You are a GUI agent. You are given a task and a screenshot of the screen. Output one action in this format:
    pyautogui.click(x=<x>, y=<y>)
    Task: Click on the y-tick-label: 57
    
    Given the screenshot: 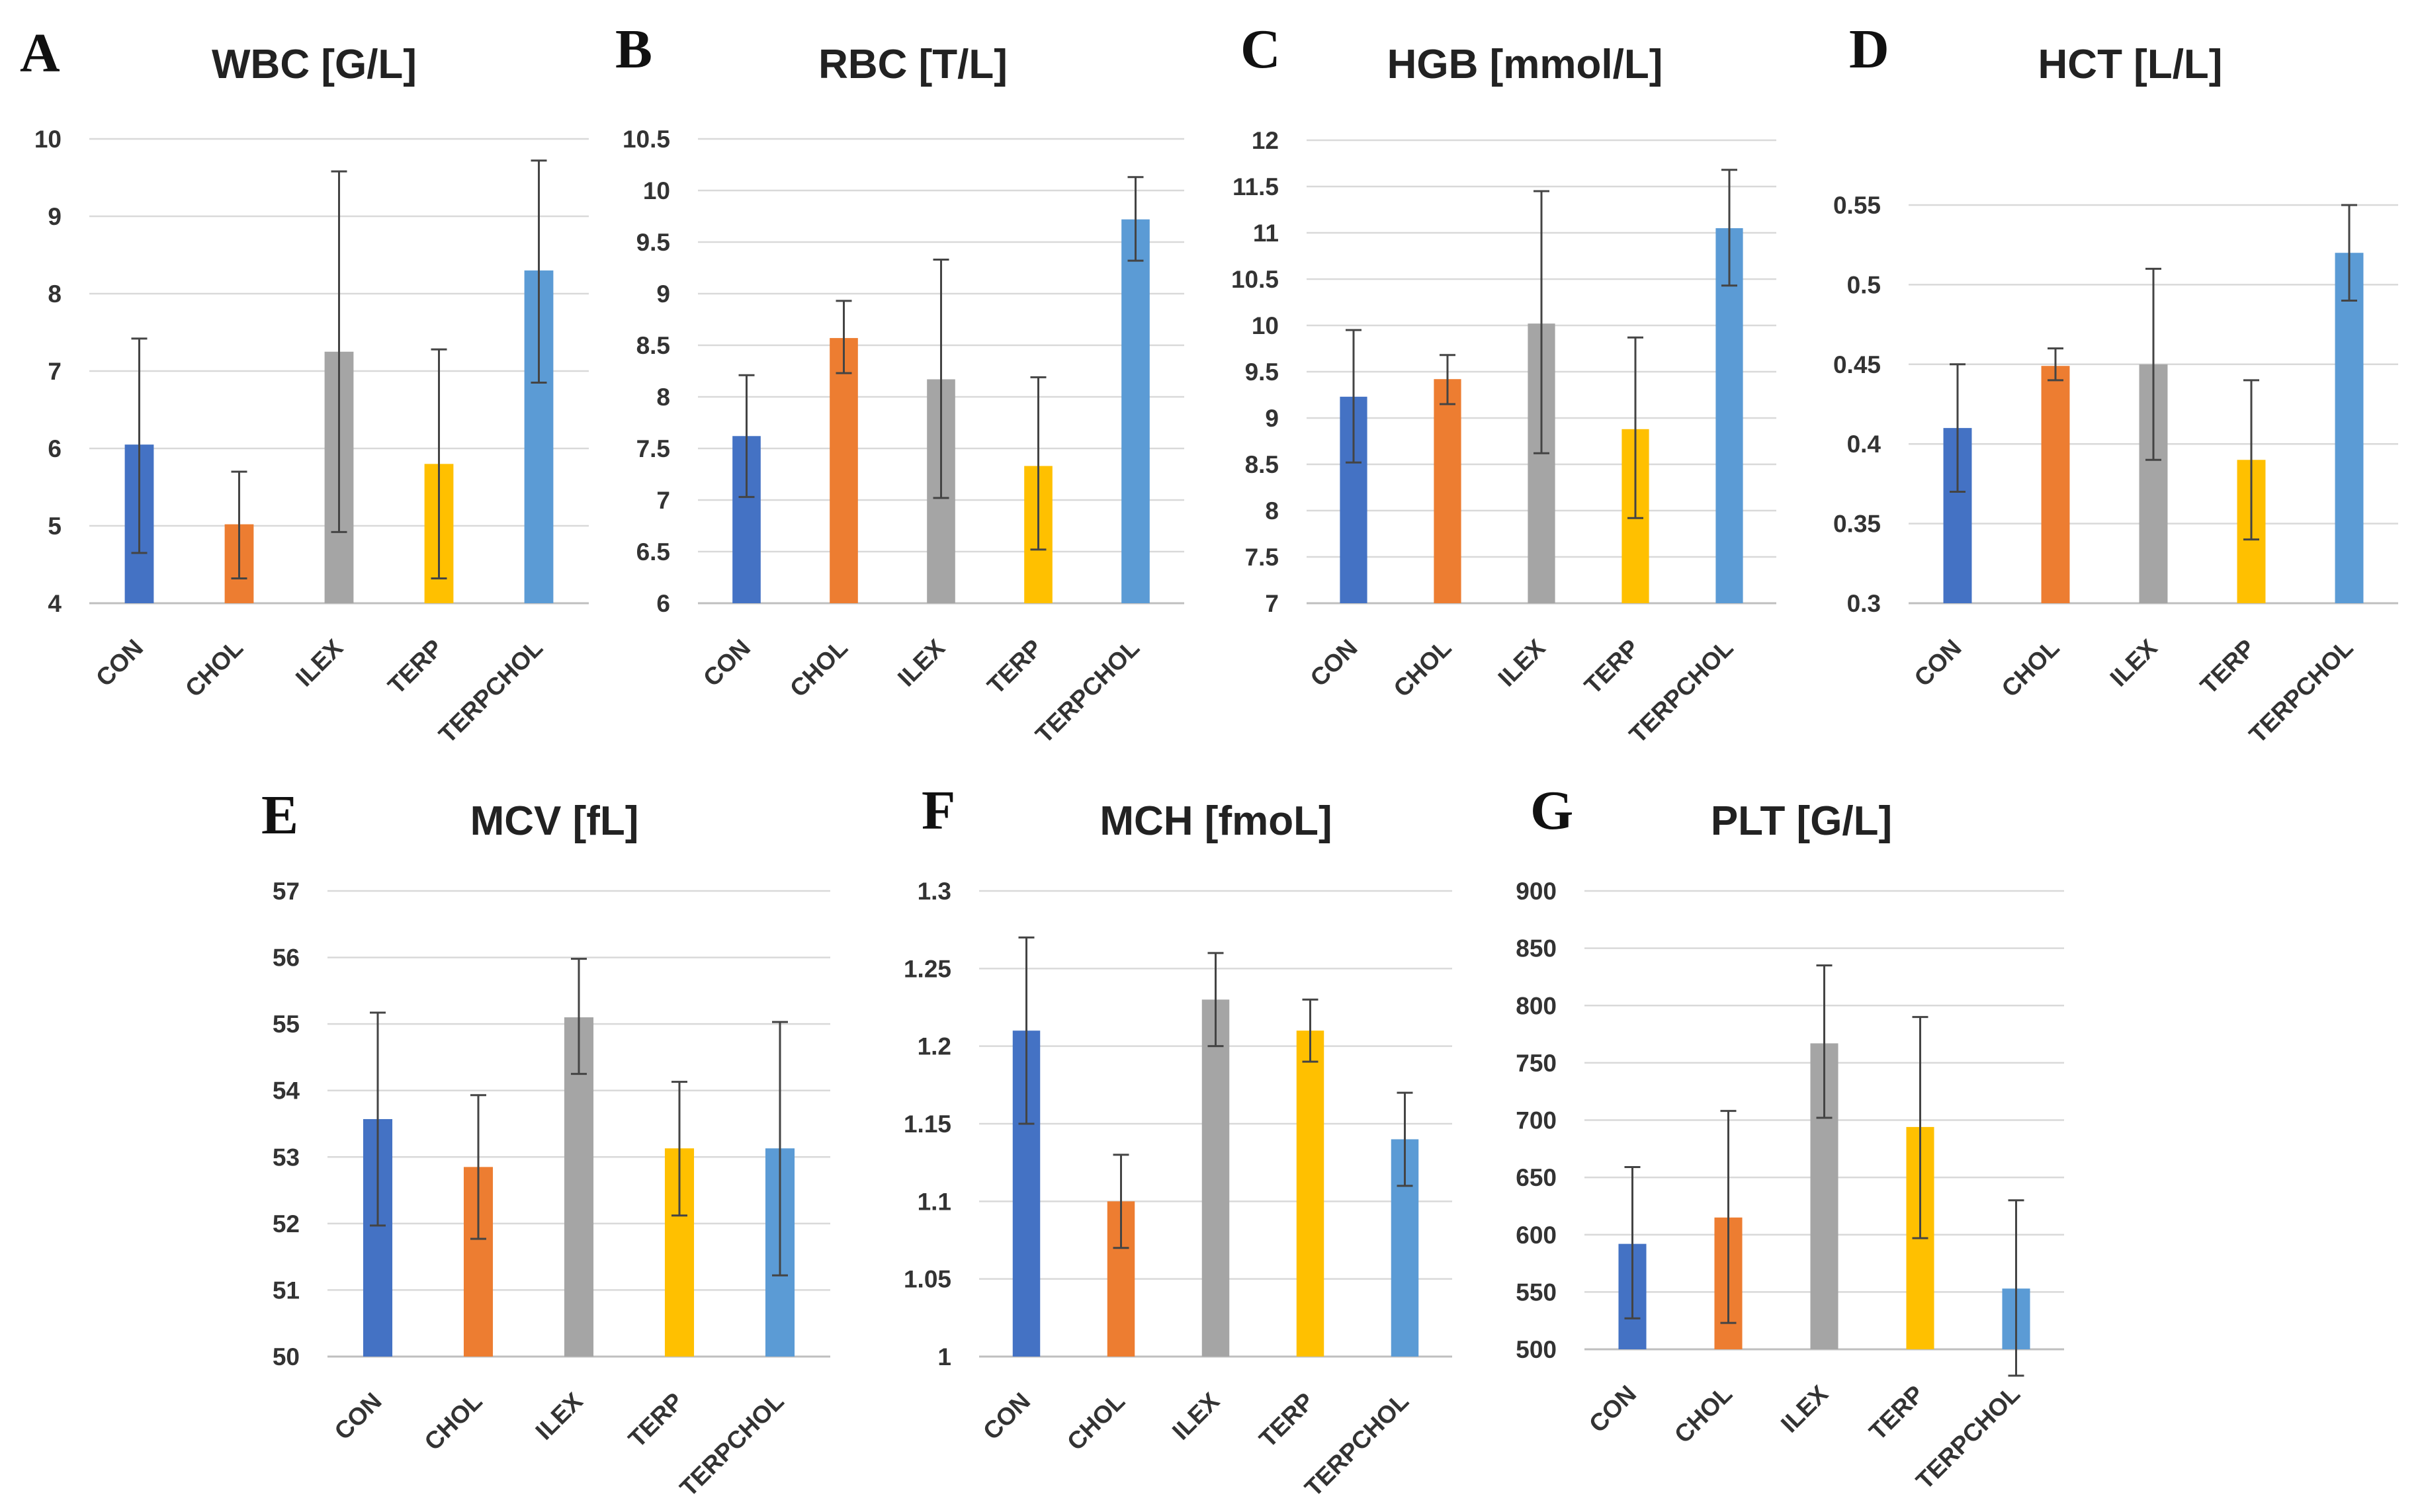 What is the action you would take?
    pyautogui.click(x=287, y=891)
    